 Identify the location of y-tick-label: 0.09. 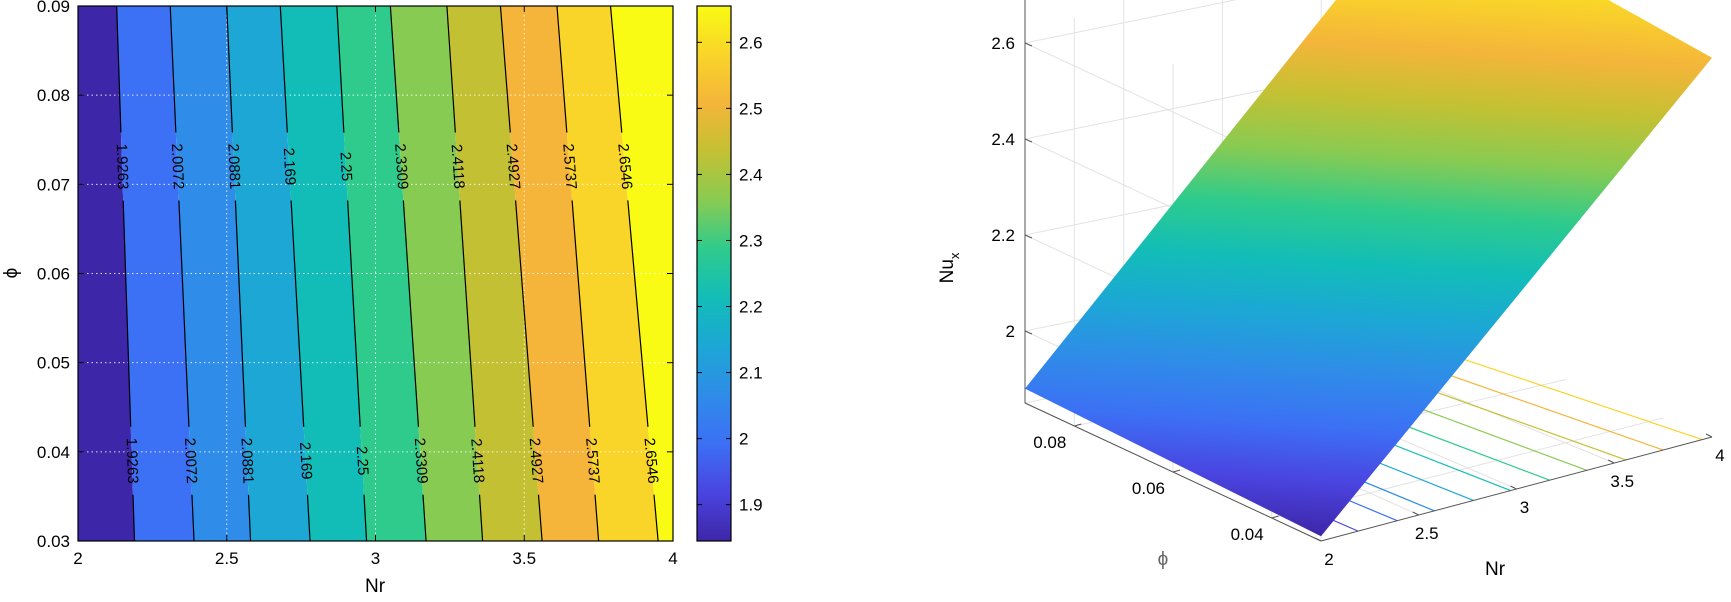
(53, 8).